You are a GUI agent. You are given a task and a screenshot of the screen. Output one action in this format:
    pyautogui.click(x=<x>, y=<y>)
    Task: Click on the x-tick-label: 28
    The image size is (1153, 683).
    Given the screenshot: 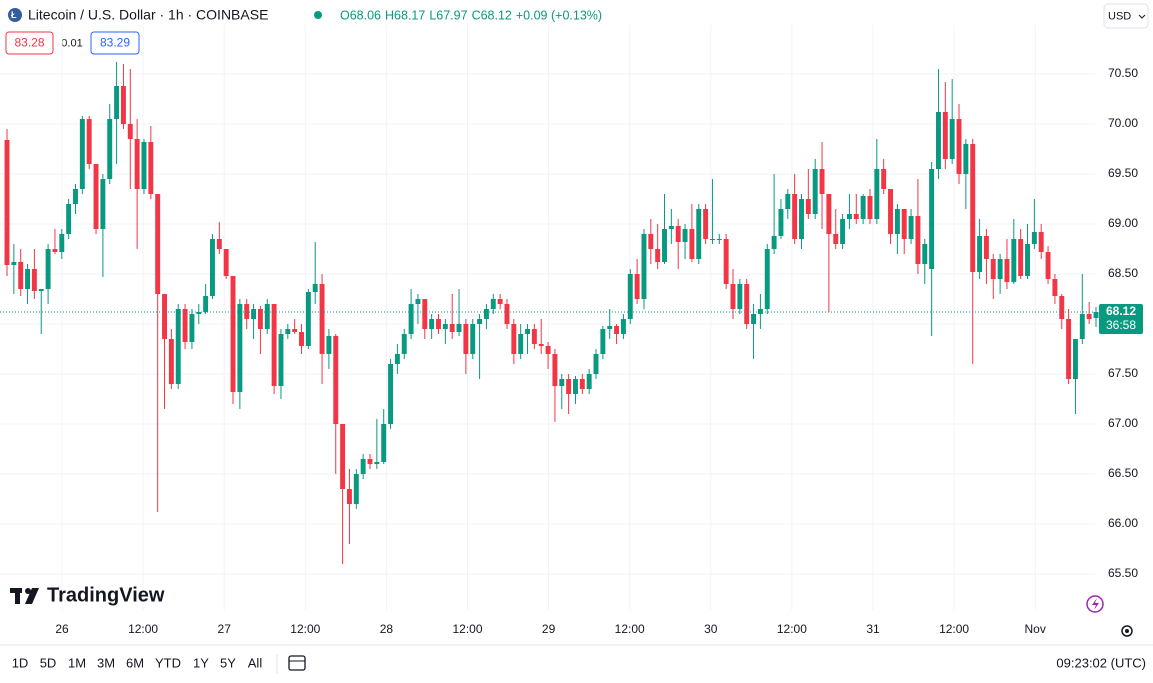 What is the action you would take?
    pyautogui.click(x=387, y=629)
    